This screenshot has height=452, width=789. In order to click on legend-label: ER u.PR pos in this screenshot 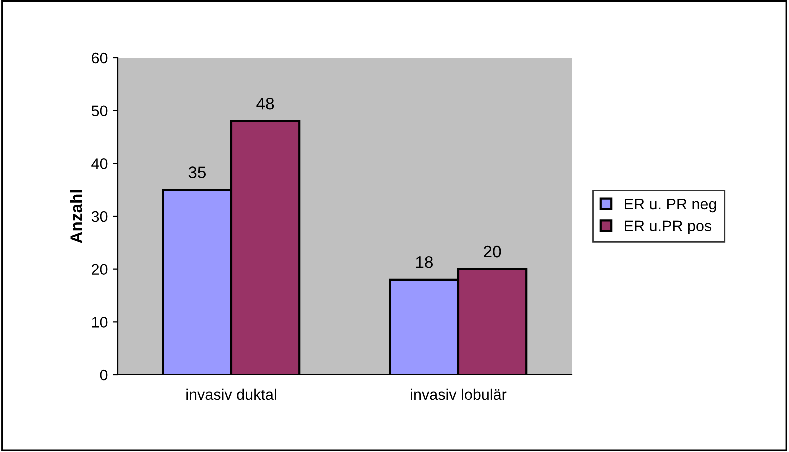, I will do `click(668, 227)`.